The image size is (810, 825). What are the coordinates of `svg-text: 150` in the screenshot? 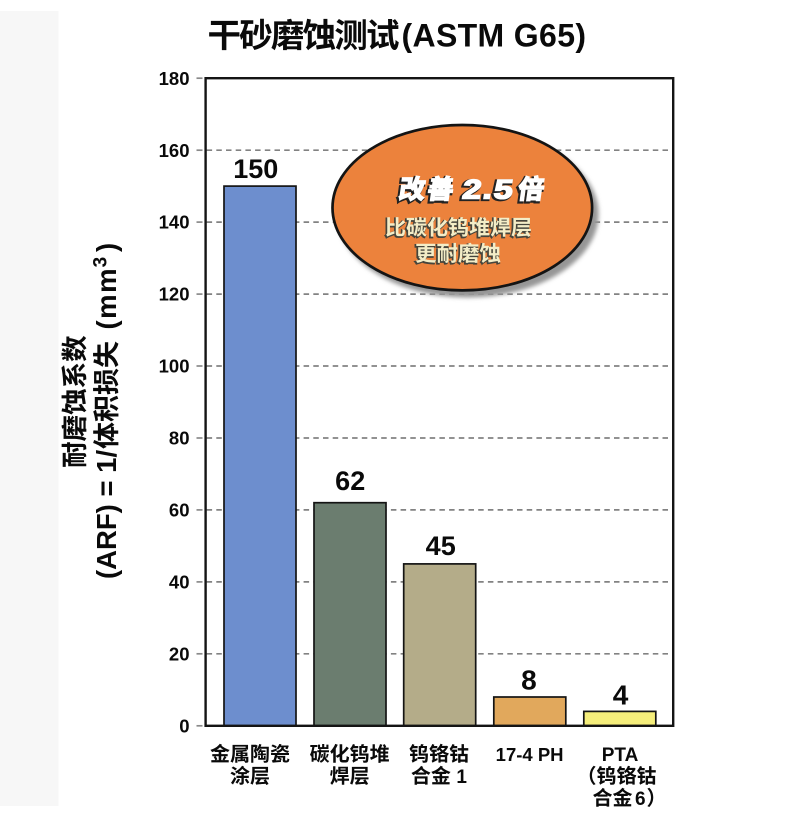 It's located at (255, 169).